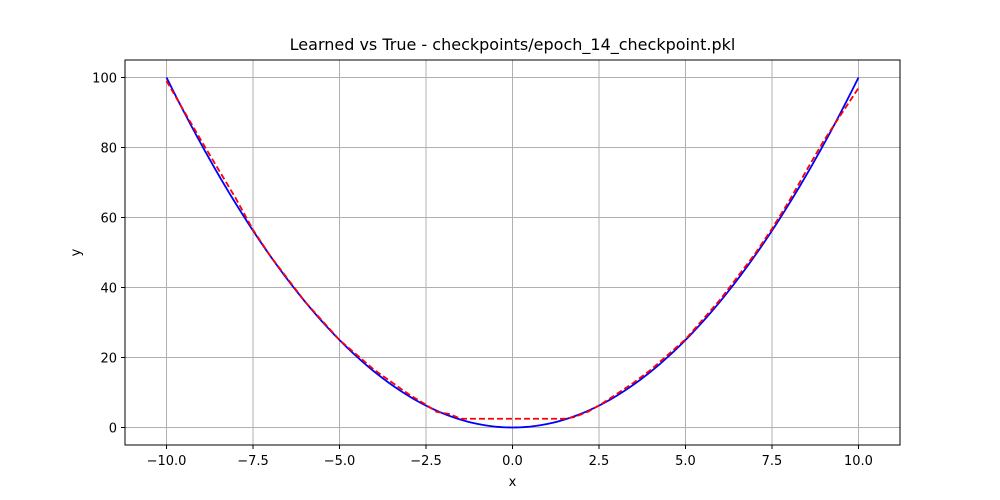  I want to click on x-tick-label: 0.0, so click(512, 461).